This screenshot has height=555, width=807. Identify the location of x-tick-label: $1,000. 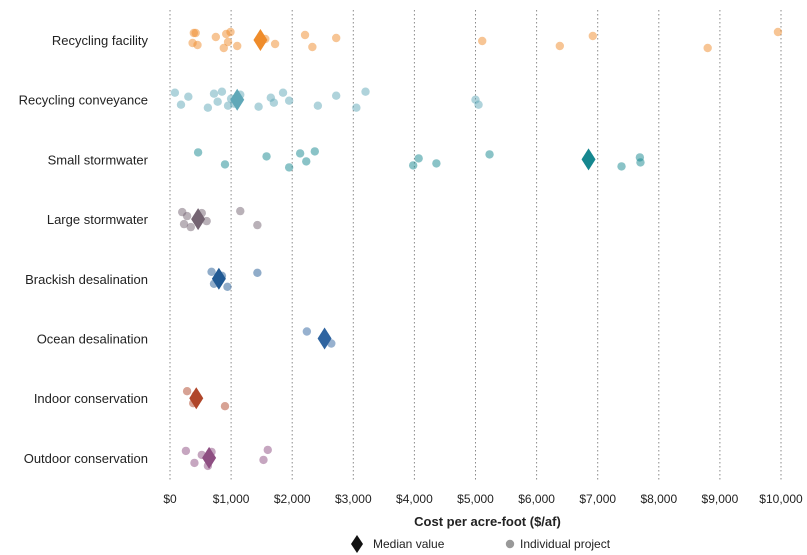
(231, 499).